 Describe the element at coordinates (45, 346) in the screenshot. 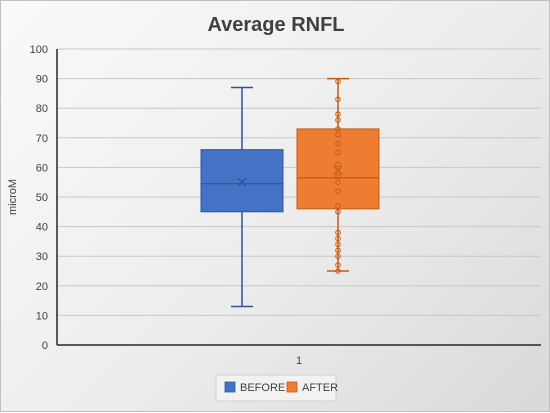

I see `y-tick-label: 0` at that location.